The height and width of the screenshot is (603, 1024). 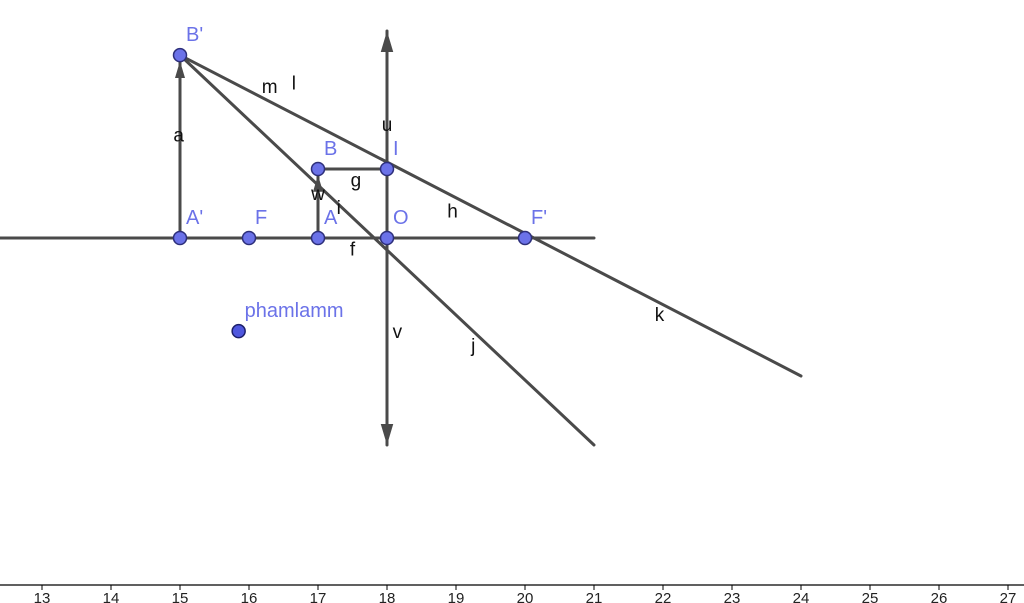 What do you see at coordinates (318, 238) in the screenshot?
I see `point-A` at bounding box center [318, 238].